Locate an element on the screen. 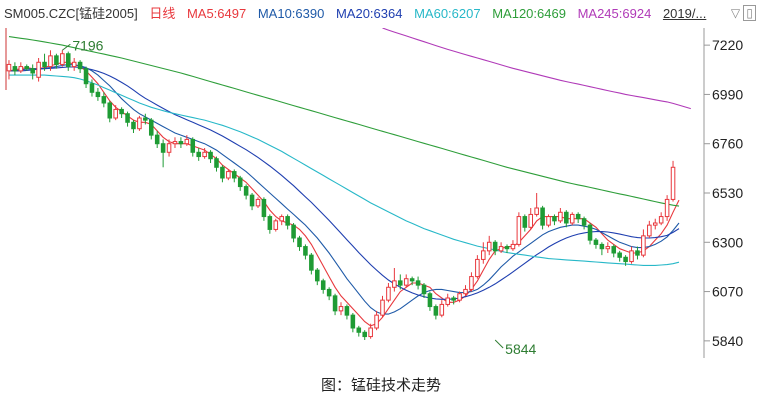 The image size is (762, 409). ma5-label: MA5:6497 is located at coordinates (216, 13).